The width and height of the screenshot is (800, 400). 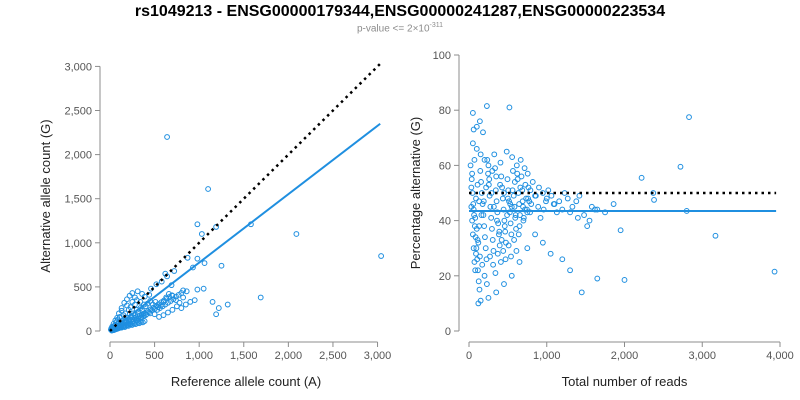 What do you see at coordinates (436, 25) in the screenshot?
I see `subtitle-exponent: -311` at bounding box center [436, 25].